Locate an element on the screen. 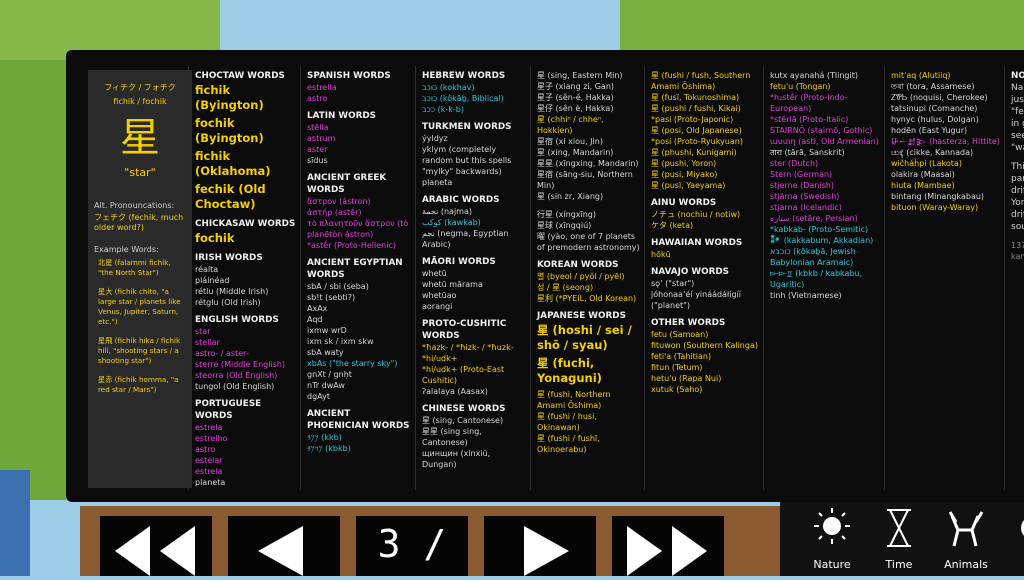  word-entry: aorangi is located at coordinates (437, 306).